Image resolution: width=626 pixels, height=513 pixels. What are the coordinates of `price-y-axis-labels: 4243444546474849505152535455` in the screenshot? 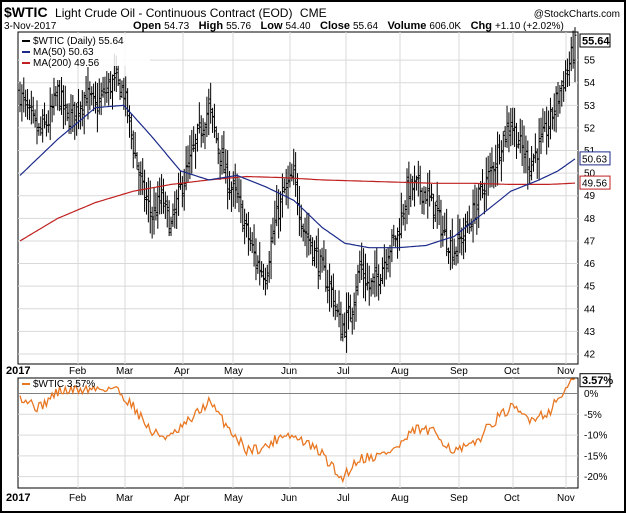 It's located at (590, 208).